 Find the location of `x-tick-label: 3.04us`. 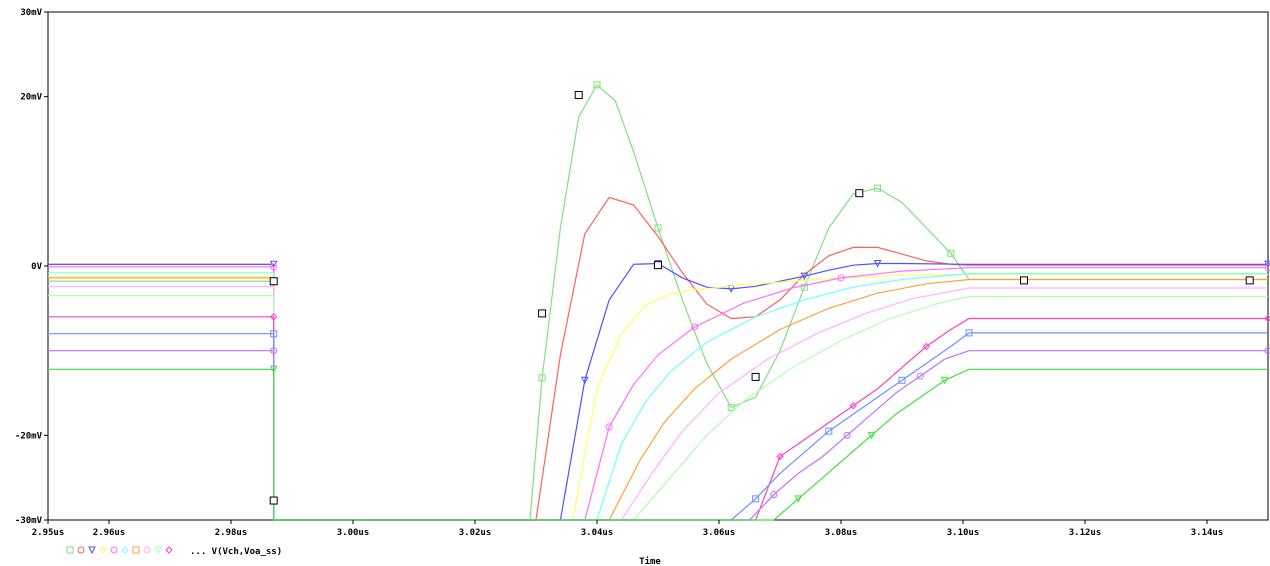

x-tick-label: 3.04us is located at coordinates (597, 533).